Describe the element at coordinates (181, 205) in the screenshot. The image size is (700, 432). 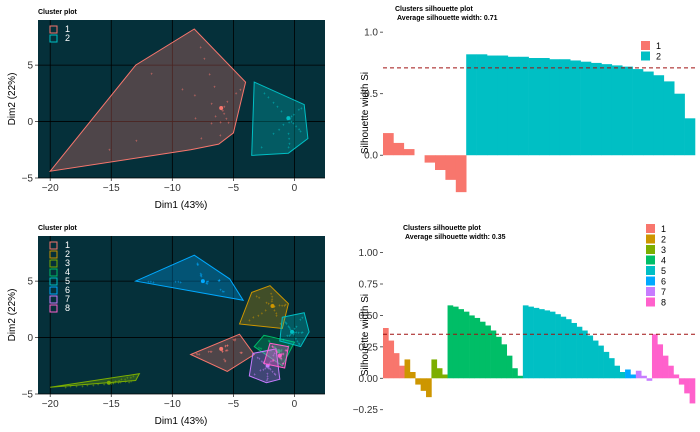
I see `cluster-plot-k2-xlabel: Dim1 (43%)` at that location.